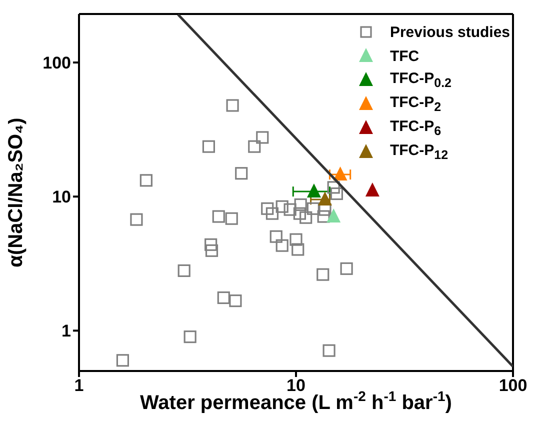 This screenshot has height=423, width=538. I want to click on legend-label: TFC, so click(405, 56).